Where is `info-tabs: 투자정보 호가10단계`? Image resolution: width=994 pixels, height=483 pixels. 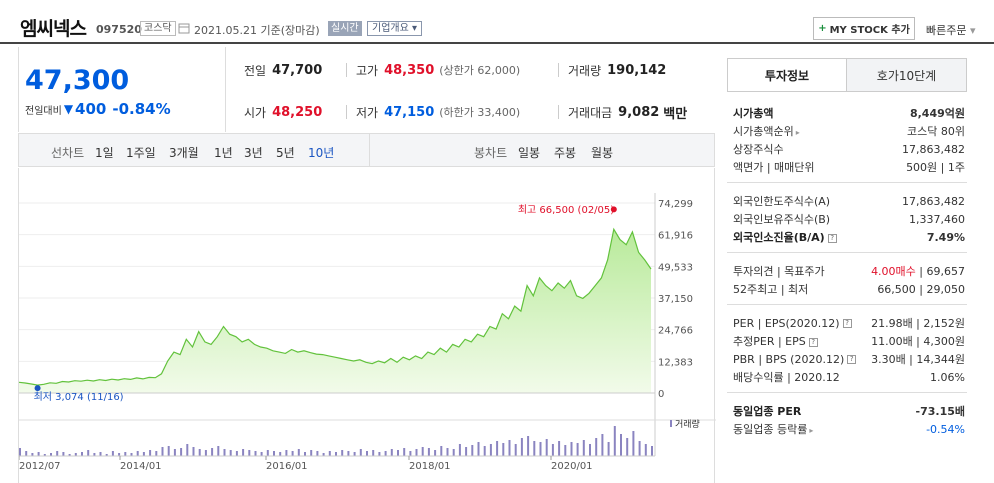
info-tabs: 투자정보 호가10단계 is located at coordinates (847, 75).